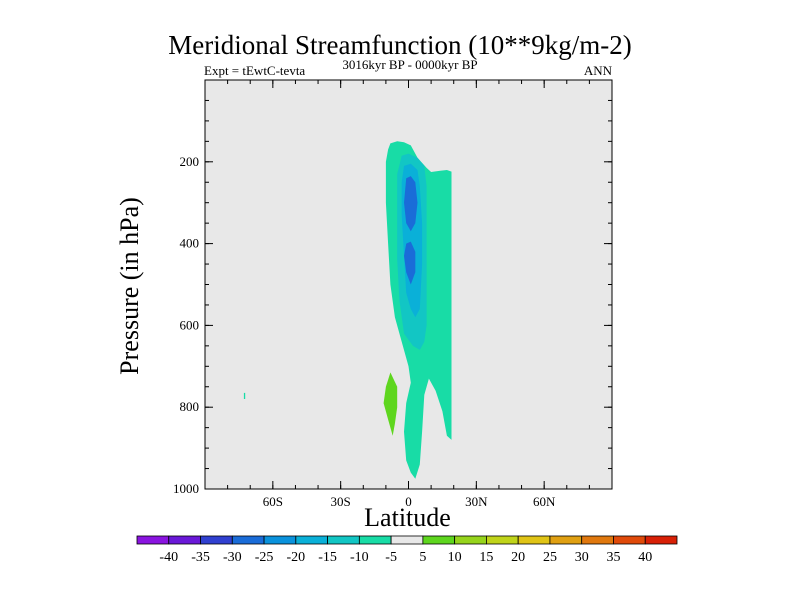 The width and height of the screenshot is (800, 600). Describe the element at coordinates (408, 501) in the screenshot. I see `x-tick-label: 0` at that location.